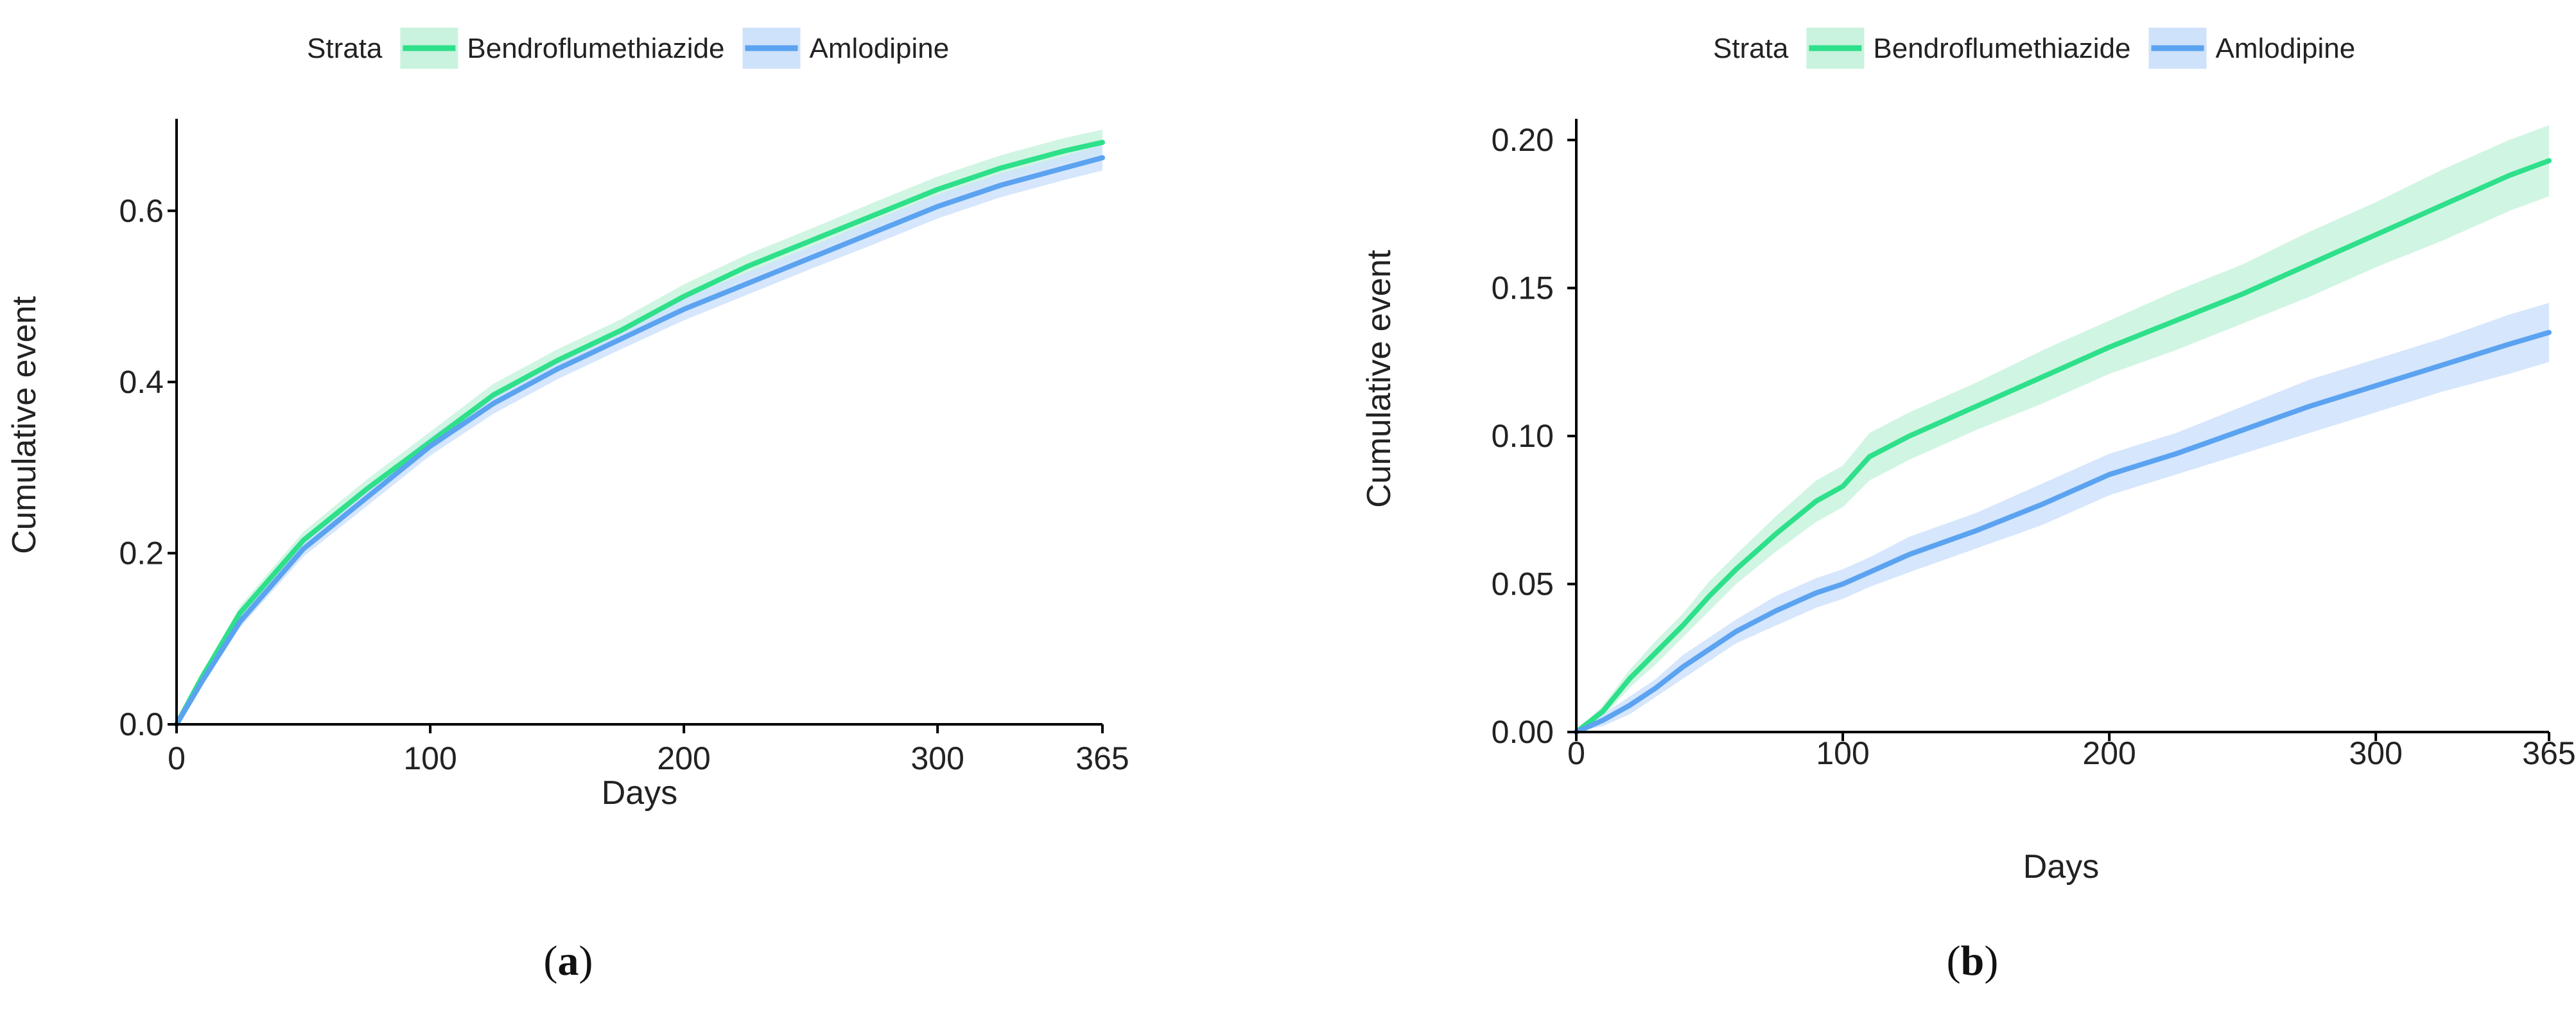  Describe the element at coordinates (568, 961) in the screenshot. I see `panel-label: (a)` at that location.